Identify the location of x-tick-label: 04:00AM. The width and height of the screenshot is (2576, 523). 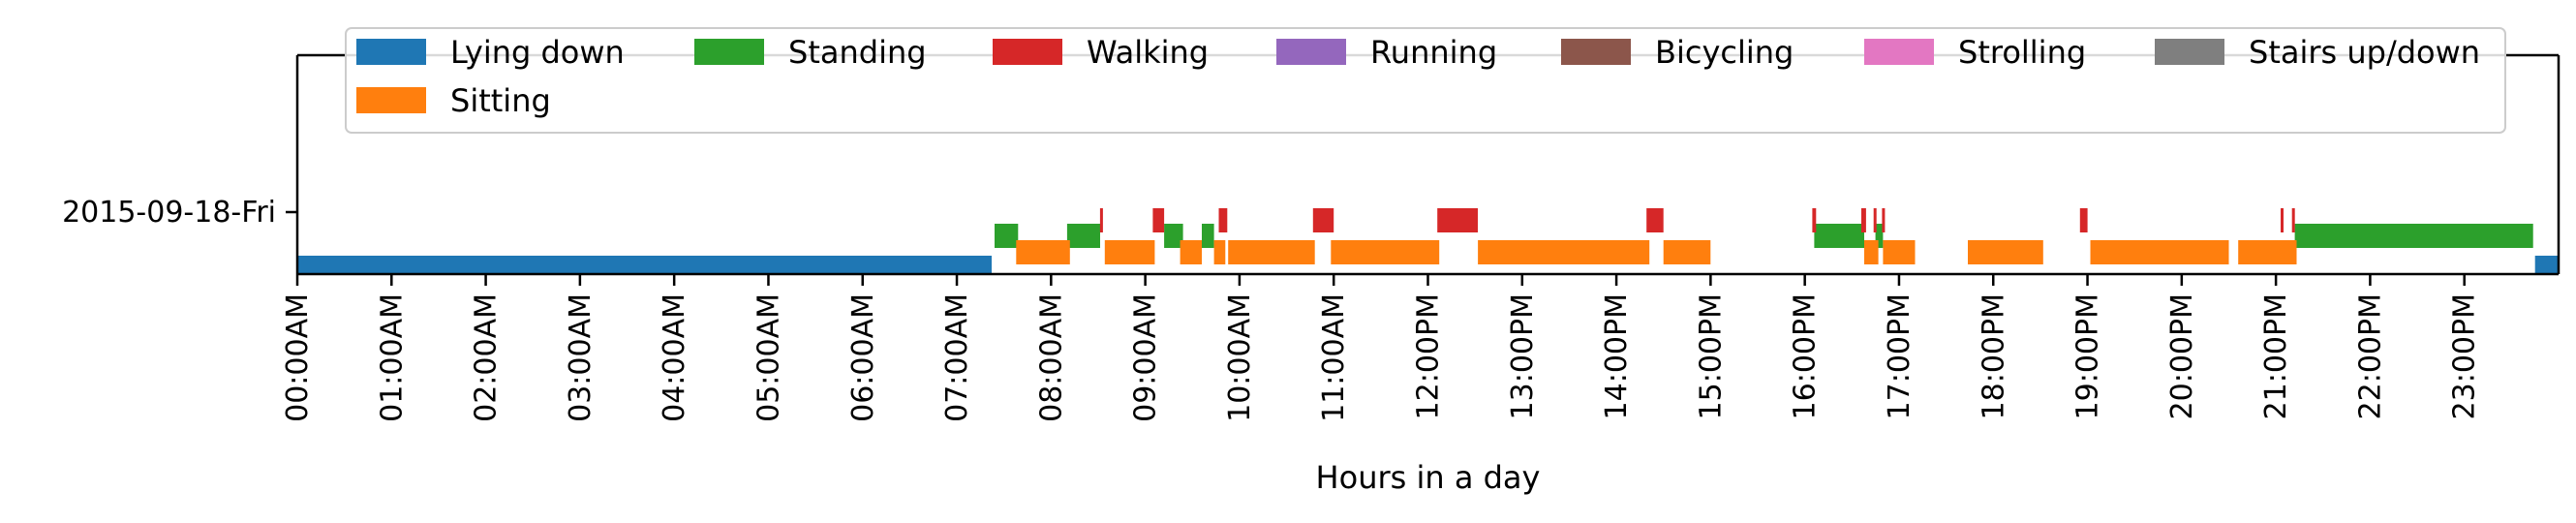
(674, 357).